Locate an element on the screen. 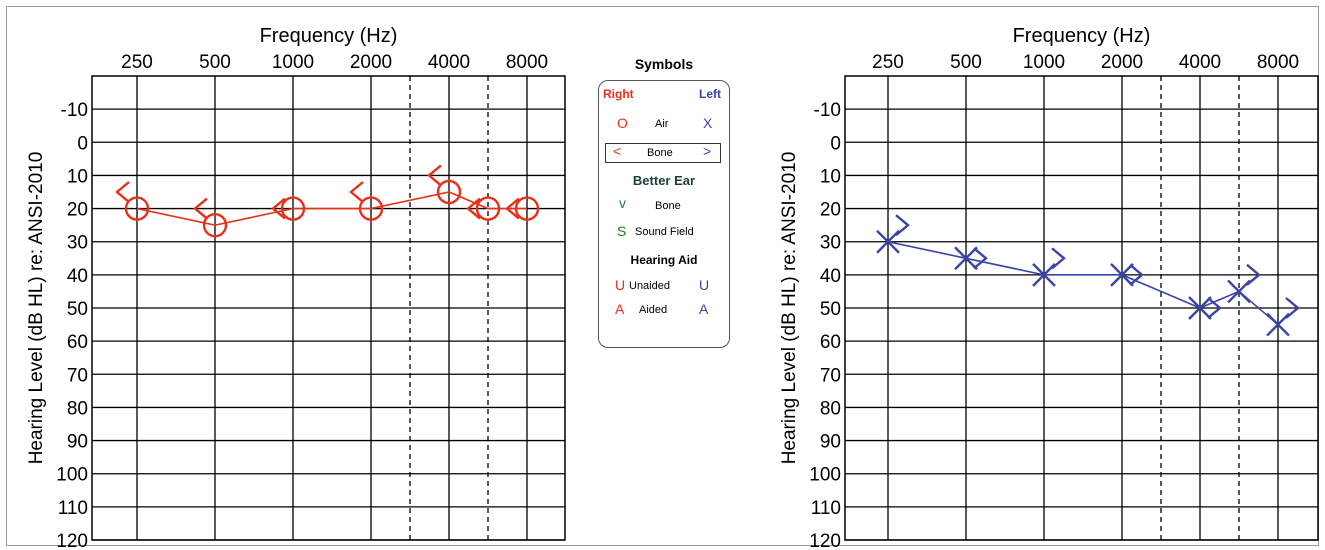 This screenshot has height=550, width=1325. legend-bone-left-symbol: > is located at coordinates (707, 151).